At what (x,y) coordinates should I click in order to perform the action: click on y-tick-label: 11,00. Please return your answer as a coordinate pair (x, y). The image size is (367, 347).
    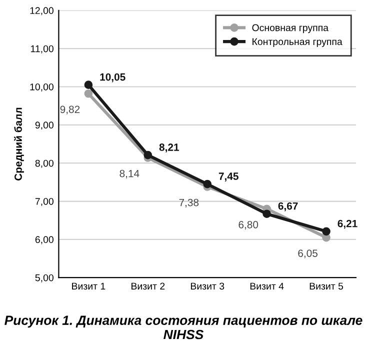
    Looking at the image, I should click on (42, 49).